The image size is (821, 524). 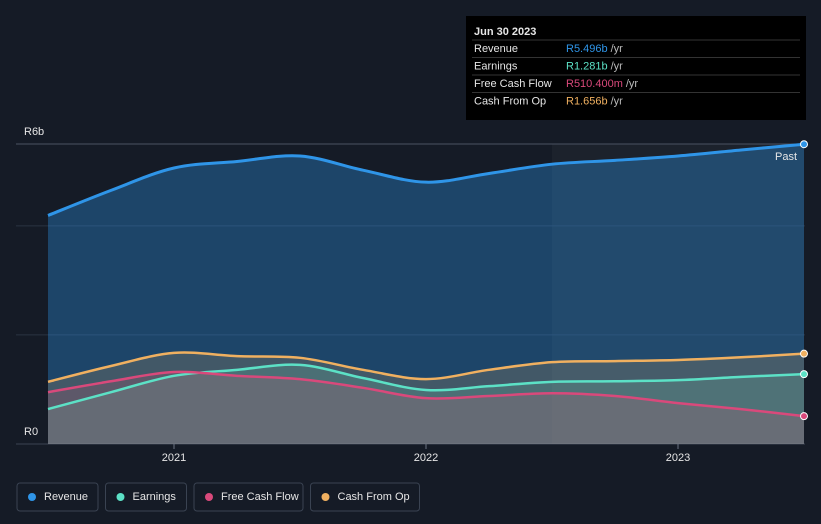 What do you see at coordinates (678, 458) in the screenshot?
I see `x-tick-label: 2023` at bounding box center [678, 458].